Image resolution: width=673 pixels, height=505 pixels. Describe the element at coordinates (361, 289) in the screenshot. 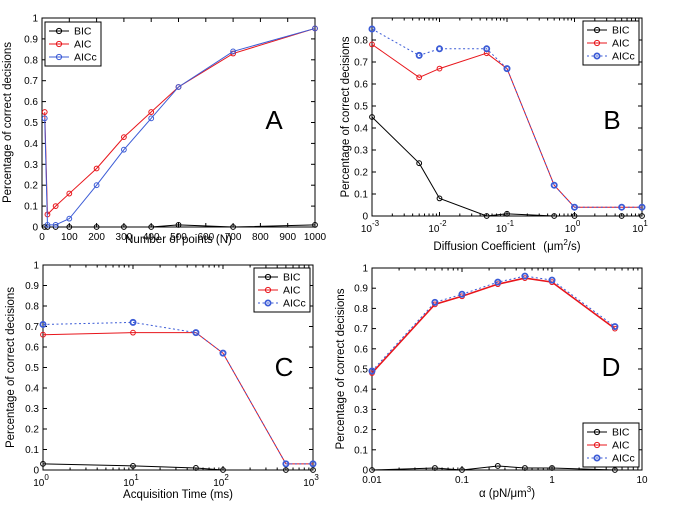

I see `y-tick-label: 0.9` at that location.